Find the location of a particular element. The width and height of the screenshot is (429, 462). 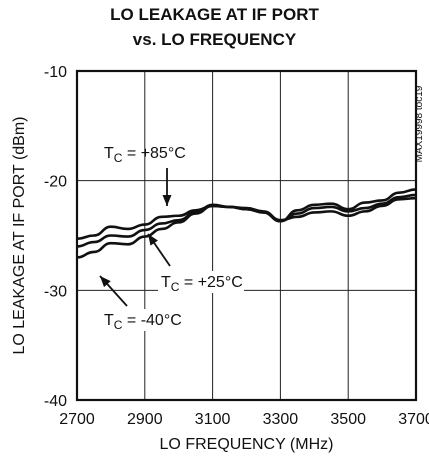

chart-title-line-1: LO LEAKAGE AT IF PORT is located at coordinates (214, 14).